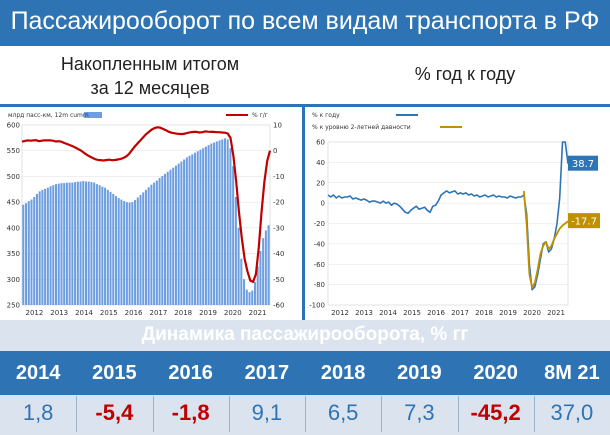  What do you see at coordinates (114, 373) in the screenshot?
I see `year-label: 2015` at bounding box center [114, 373].